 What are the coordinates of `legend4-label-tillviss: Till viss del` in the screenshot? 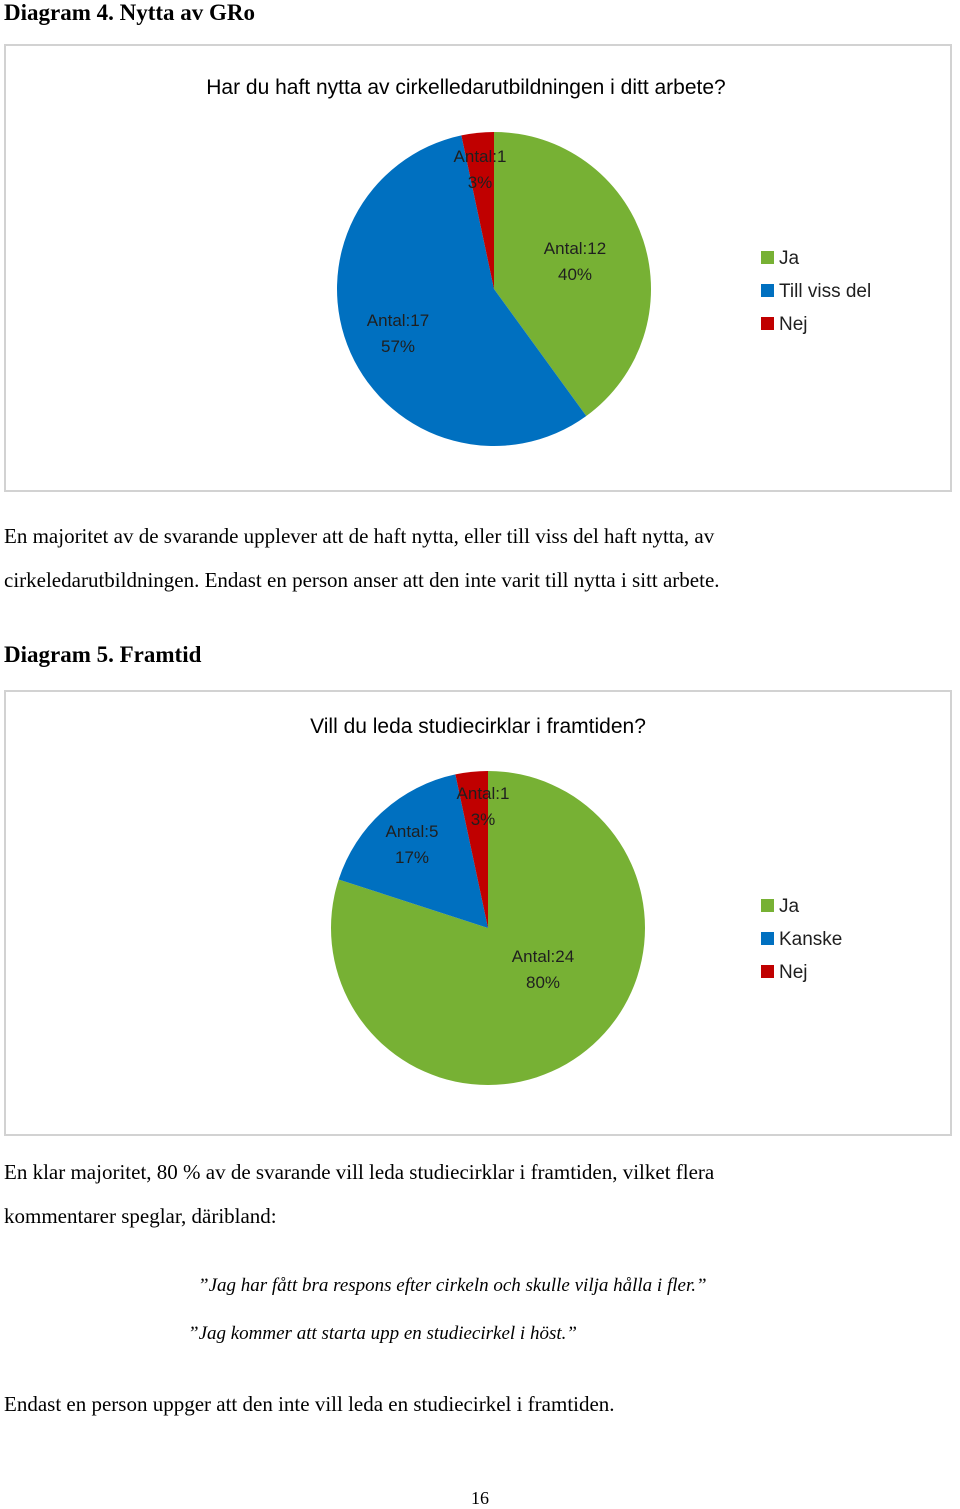 It's located at (825, 291).